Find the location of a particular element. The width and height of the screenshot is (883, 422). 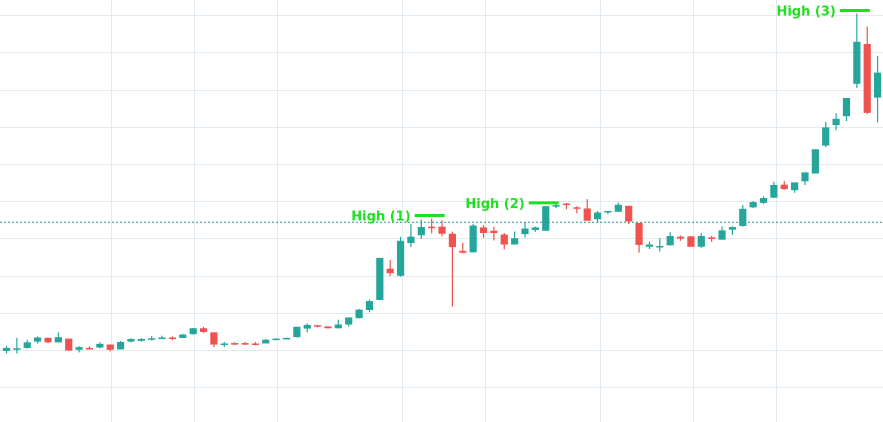

high-marker-label: High (1) is located at coordinates (380, 216).